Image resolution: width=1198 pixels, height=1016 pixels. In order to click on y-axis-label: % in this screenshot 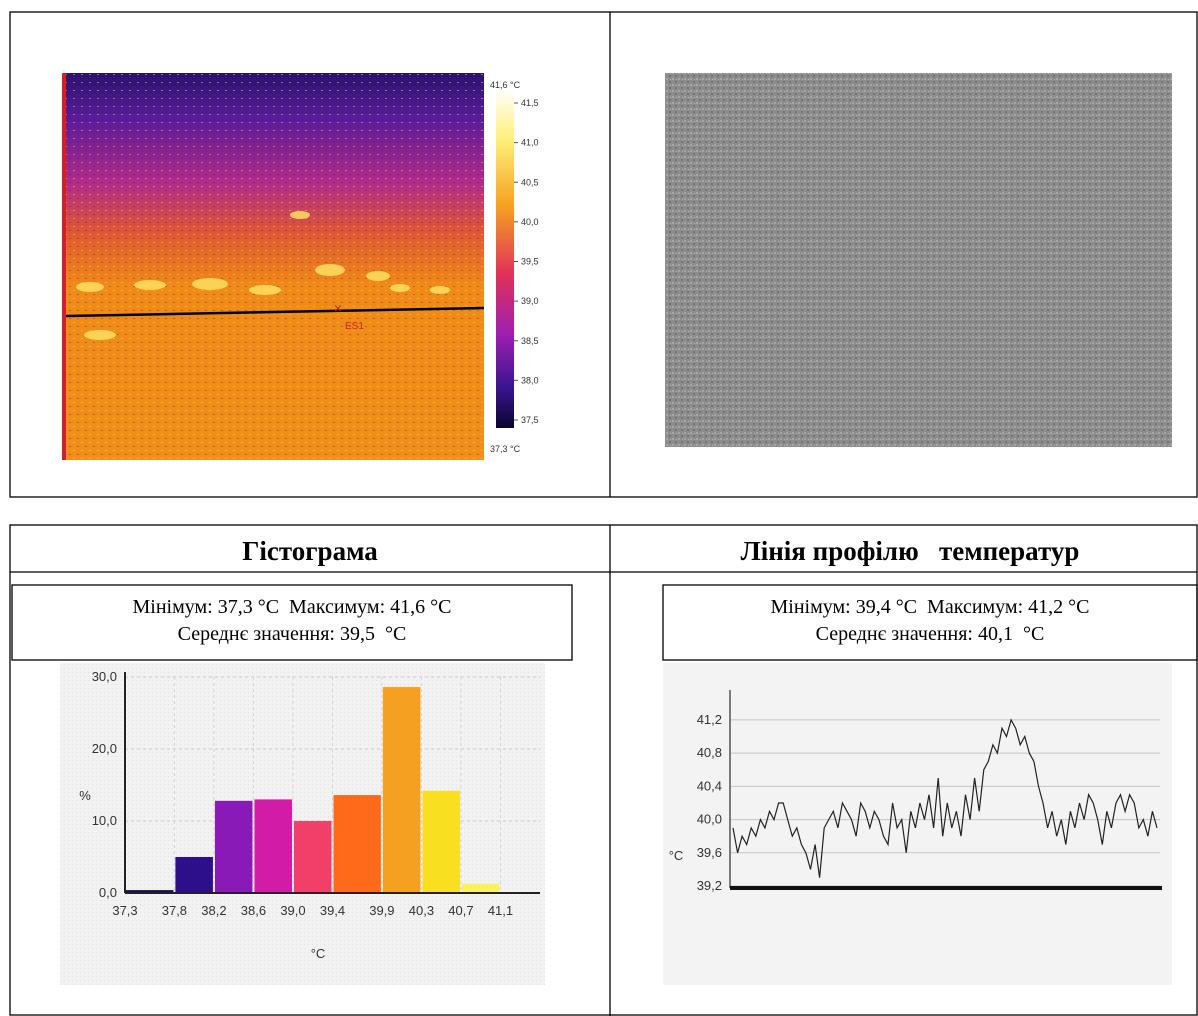, I will do `click(85, 795)`.